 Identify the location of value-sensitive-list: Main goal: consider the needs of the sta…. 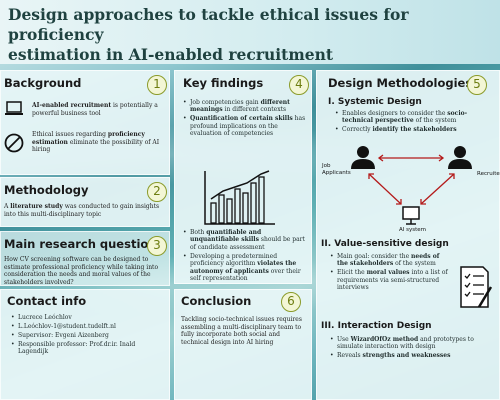
(390, 273).